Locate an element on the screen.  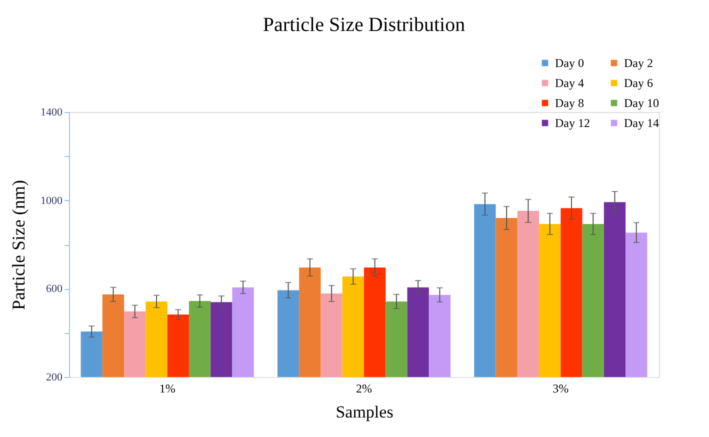
legend-label: Day 10 is located at coordinates (641, 103).